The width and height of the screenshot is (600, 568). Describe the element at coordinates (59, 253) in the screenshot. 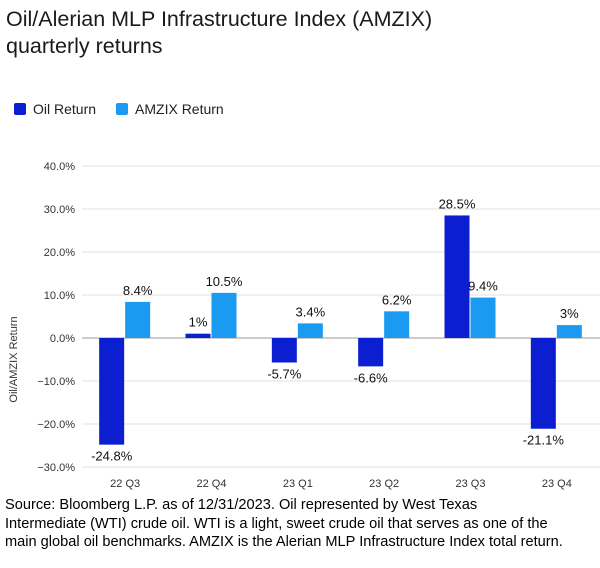

I see `y-tick-label: 20.0%` at that location.